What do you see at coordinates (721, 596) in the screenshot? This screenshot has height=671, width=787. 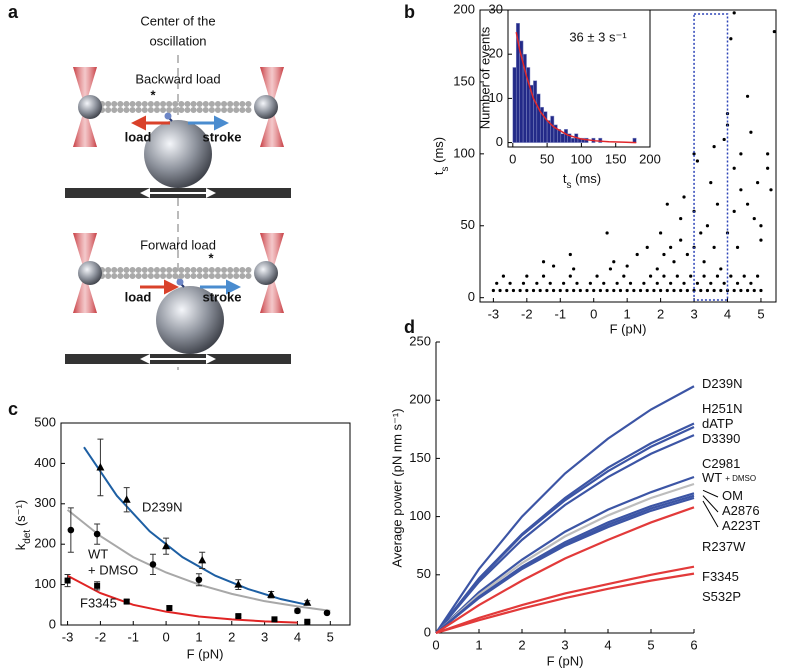 I see `series-name: S532P` at bounding box center [721, 596].